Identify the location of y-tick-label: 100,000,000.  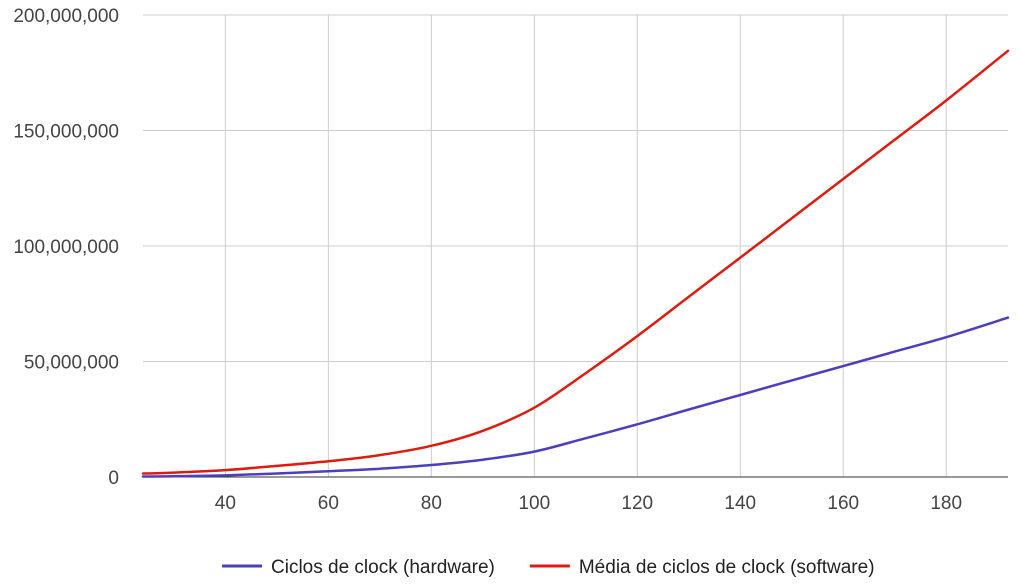
(66, 247).